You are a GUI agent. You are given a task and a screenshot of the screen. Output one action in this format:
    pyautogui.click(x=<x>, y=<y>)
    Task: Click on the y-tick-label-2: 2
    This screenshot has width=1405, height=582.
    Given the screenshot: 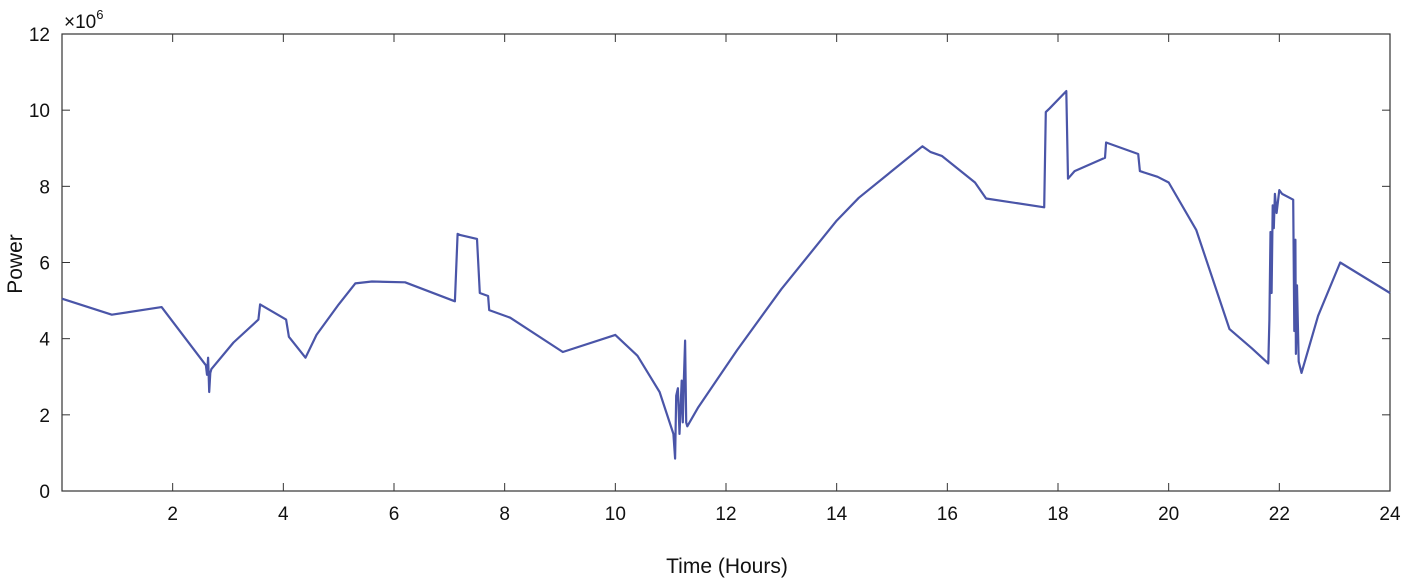 What is the action you would take?
    pyautogui.click(x=44, y=416)
    